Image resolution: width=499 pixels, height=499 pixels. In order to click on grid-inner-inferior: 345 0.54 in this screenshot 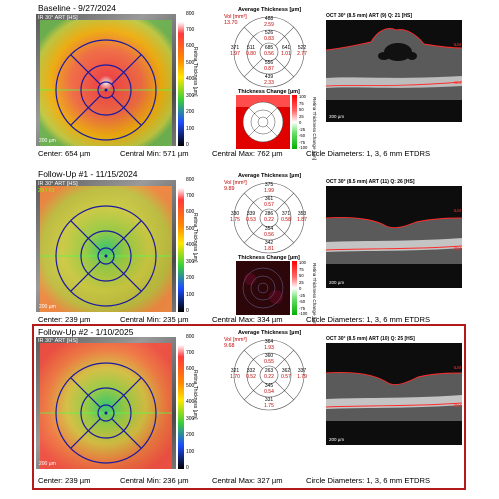, I will do `click(269, 389)`.